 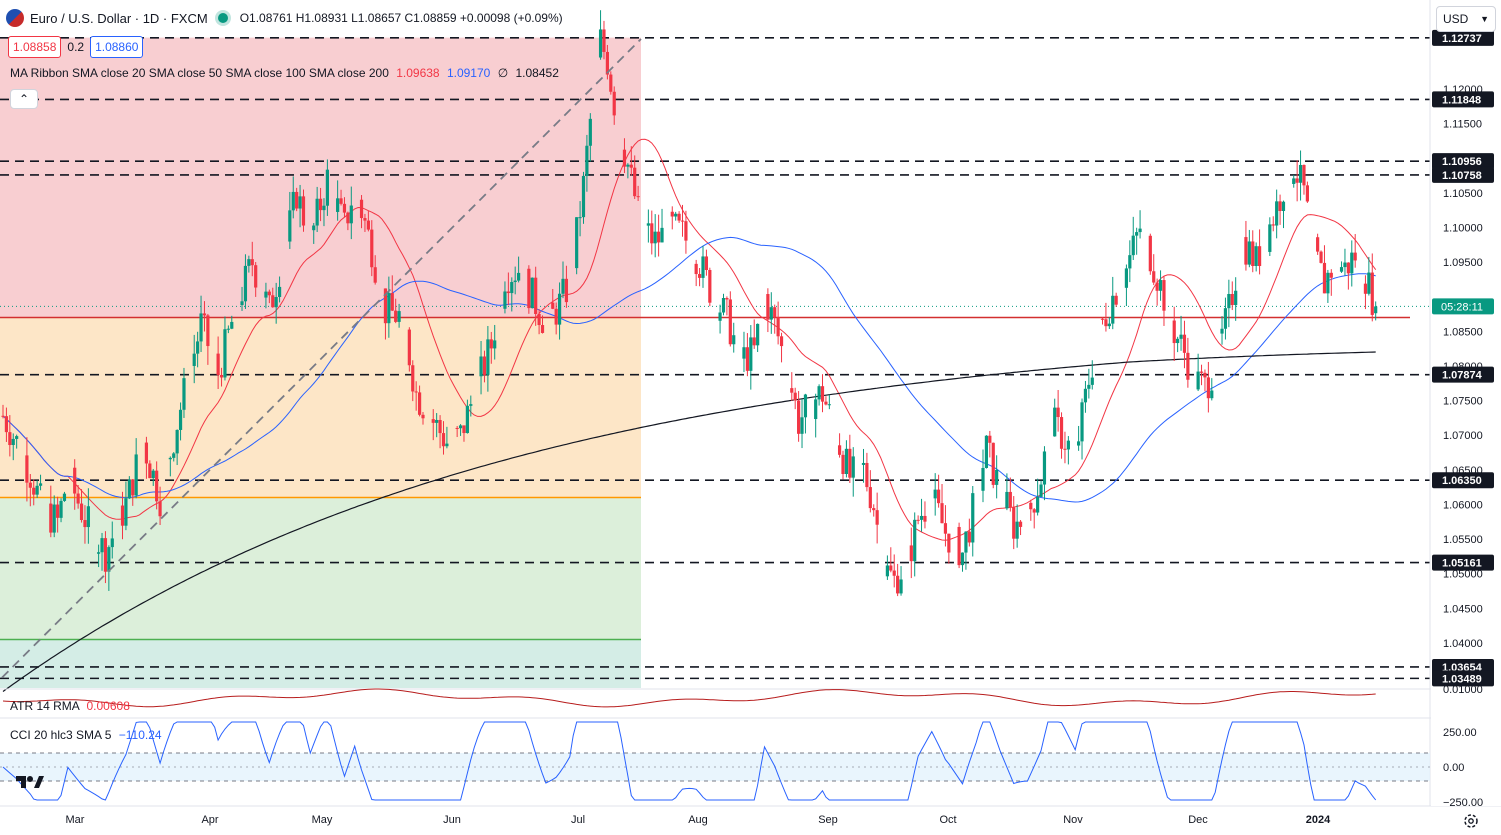 I want to click on cci-tick-label: 0.00, so click(x=1453, y=768).